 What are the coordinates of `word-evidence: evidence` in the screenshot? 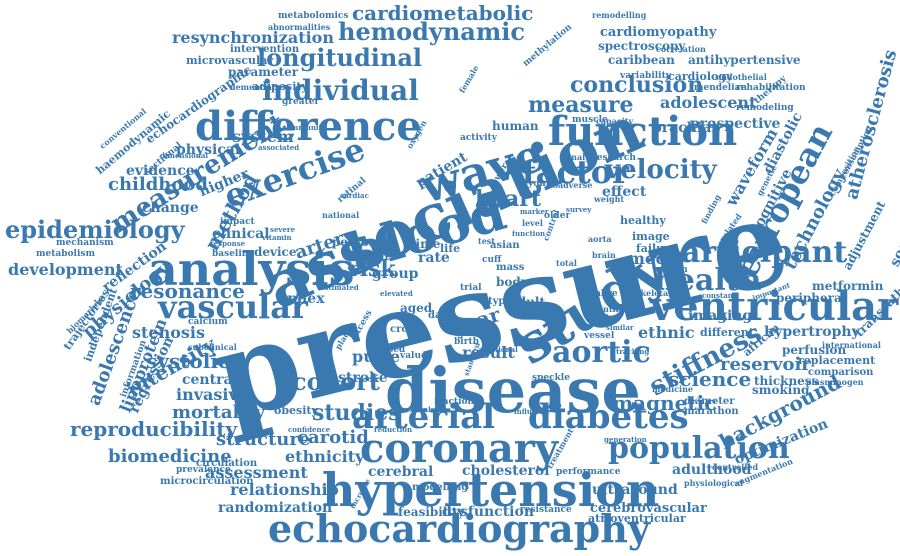 It's located at (160, 171).